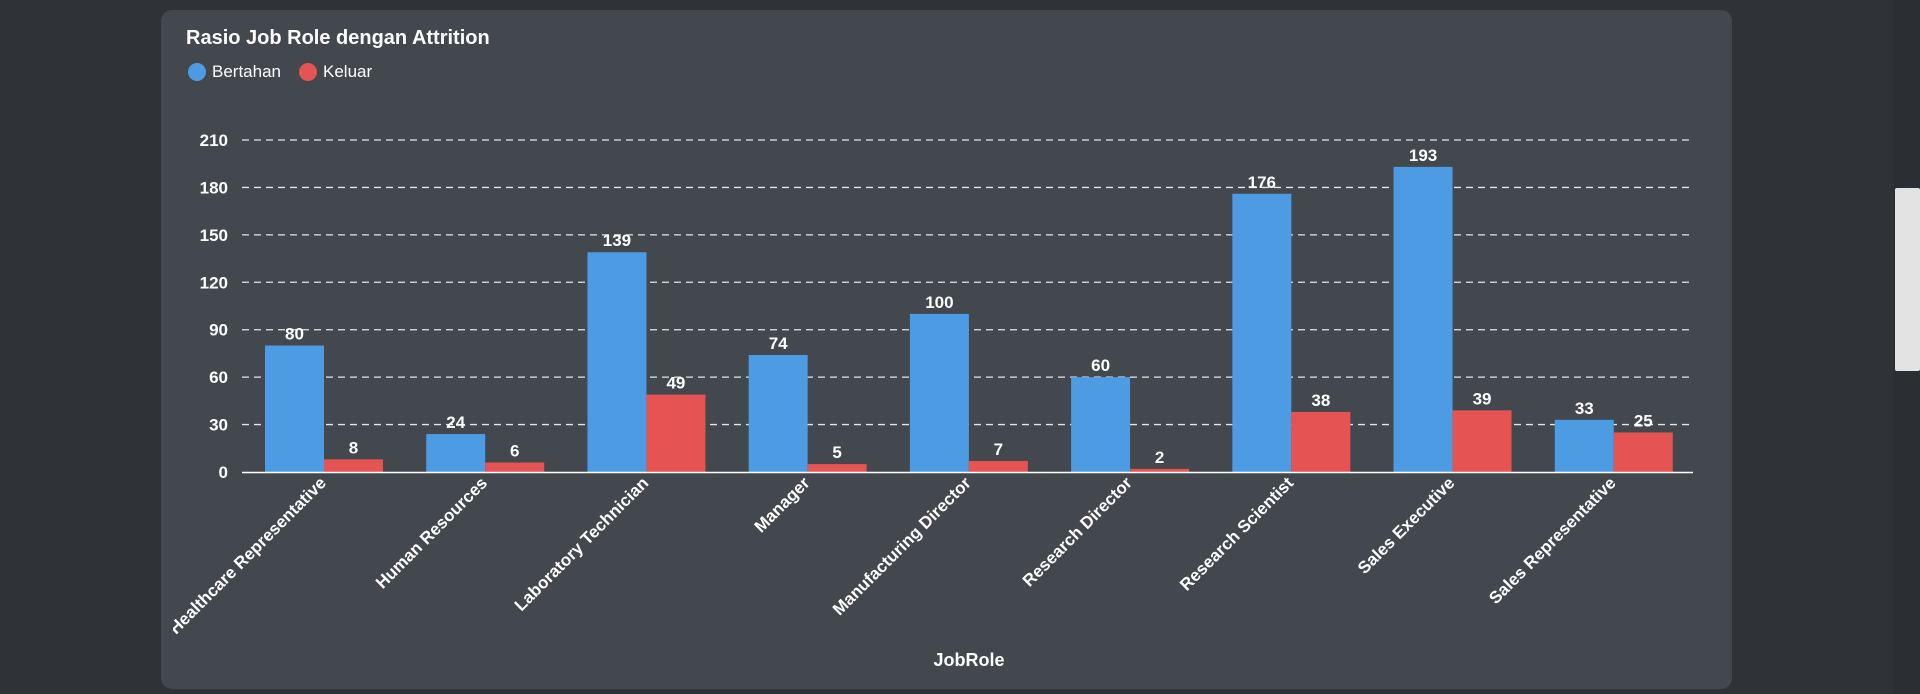 Image resolution: width=1920 pixels, height=694 pixels. Describe the element at coordinates (214, 235) in the screenshot. I see `y-tick-label: 150` at that location.